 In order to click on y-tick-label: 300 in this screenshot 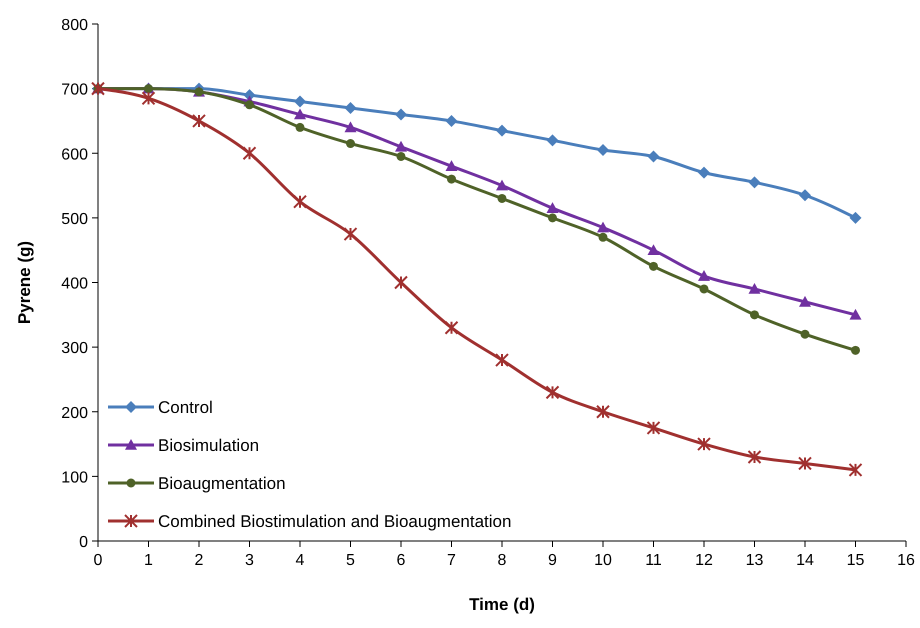, I will do `click(74, 349)`.